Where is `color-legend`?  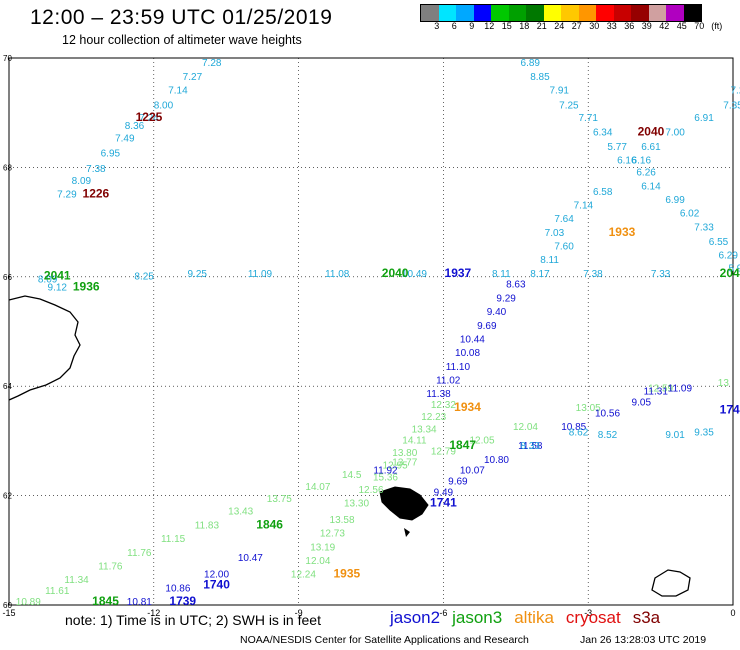 color-legend is located at coordinates (561, 13).